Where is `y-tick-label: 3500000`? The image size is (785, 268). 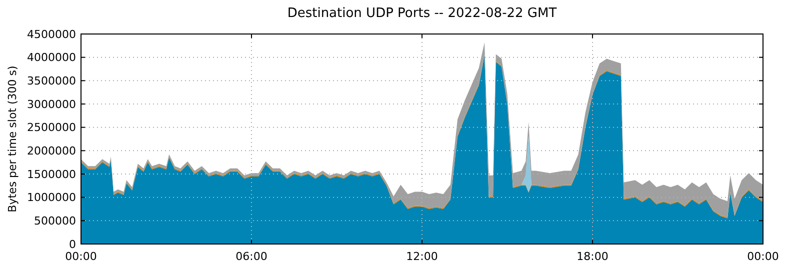
y-tick-label: 3500000 is located at coordinates (51, 81).